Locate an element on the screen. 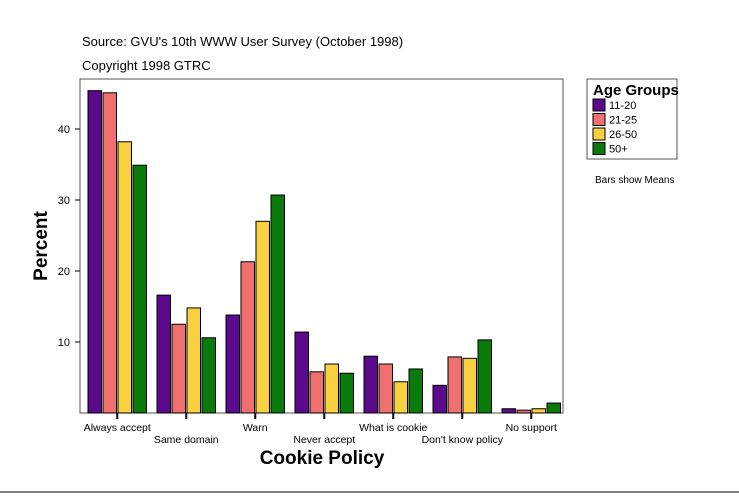  y-axis-label: Percent is located at coordinates (41, 245).